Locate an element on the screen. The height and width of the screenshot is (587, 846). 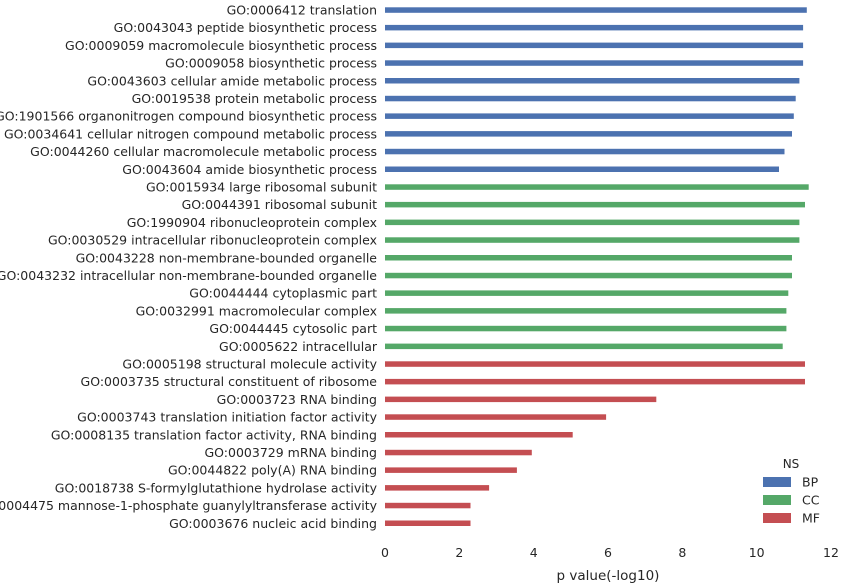
category-label: GO:0006412 translation is located at coordinates (302, 10).